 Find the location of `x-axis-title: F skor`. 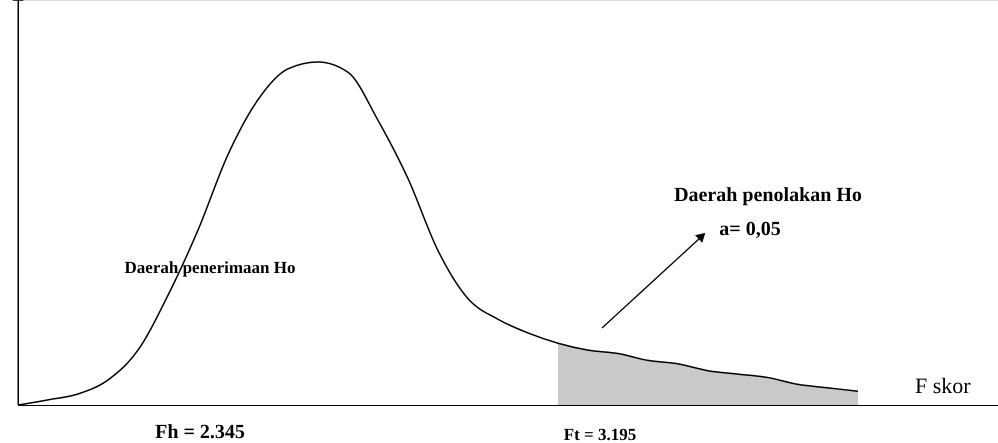

x-axis-title: F skor is located at coordinates (943, 385).